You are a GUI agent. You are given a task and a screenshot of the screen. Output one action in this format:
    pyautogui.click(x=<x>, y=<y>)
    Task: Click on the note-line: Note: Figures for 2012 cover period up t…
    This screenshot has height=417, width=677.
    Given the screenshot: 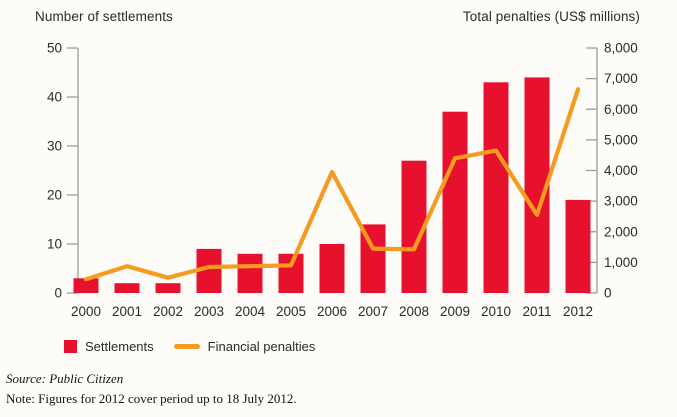 What is the action you would take?
    pyautogui.click(x=151, y=399)
    